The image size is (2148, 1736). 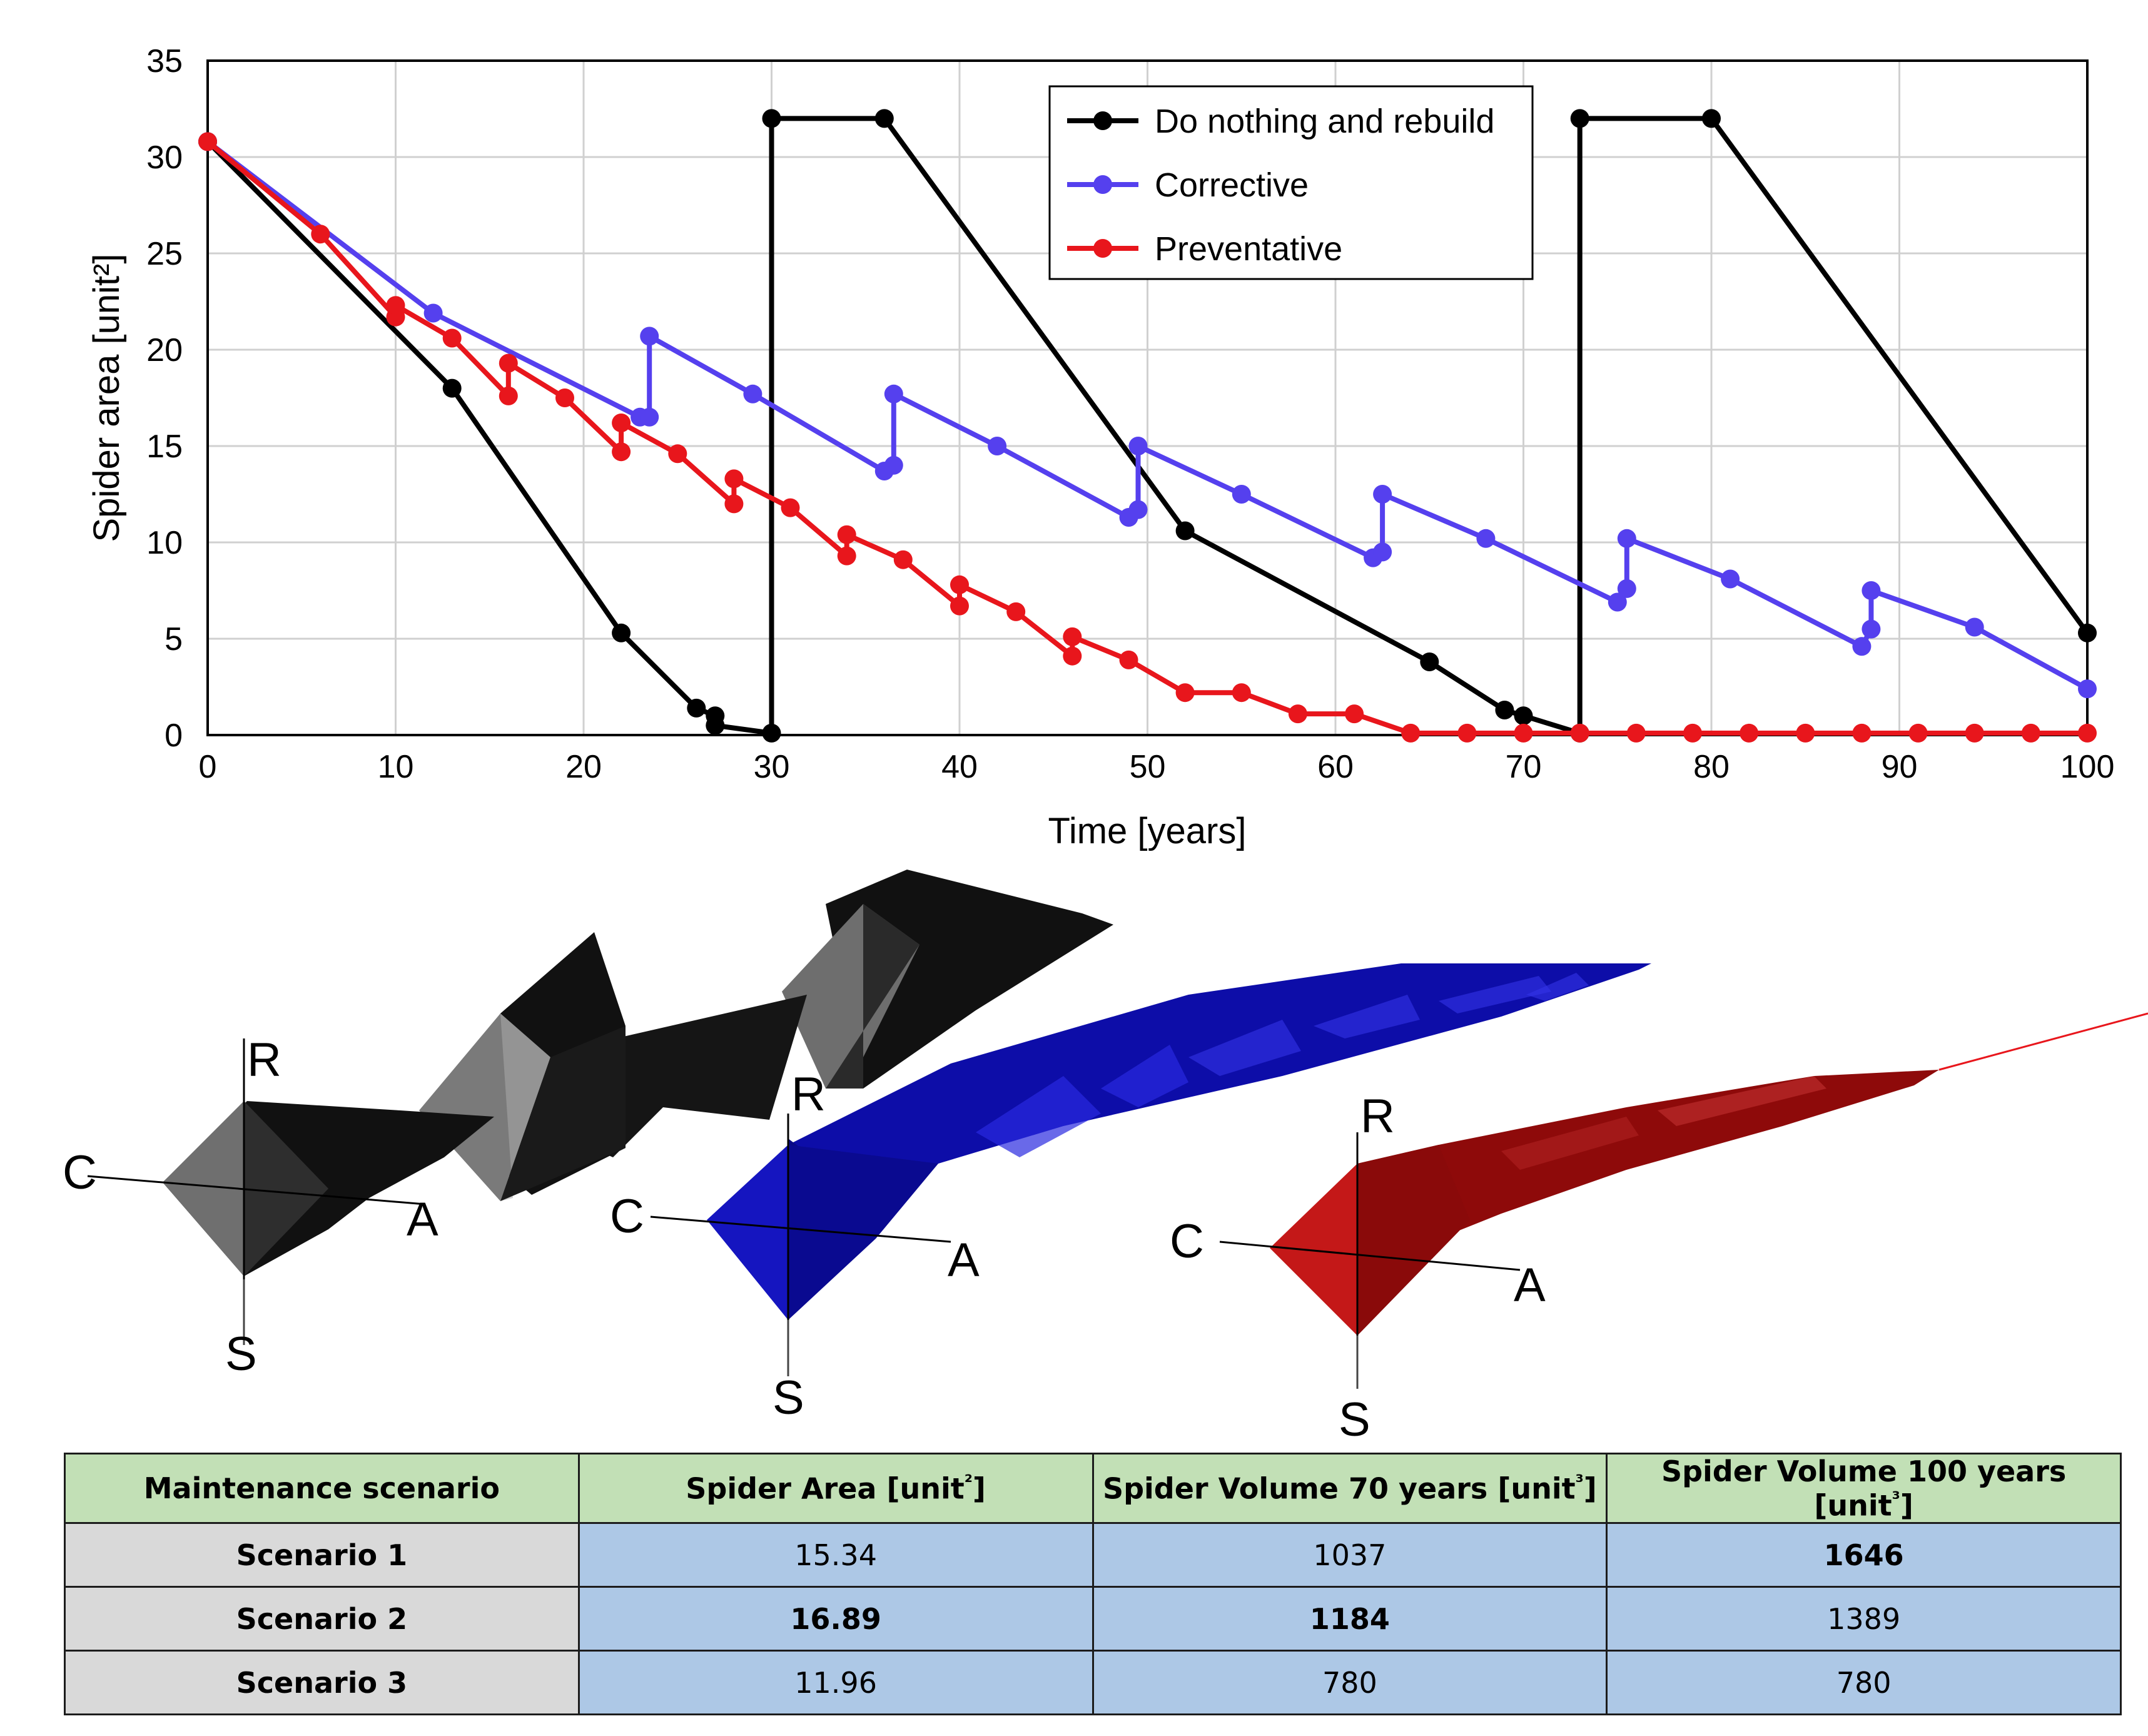 I want to click on y-axis-label: Spider area [unit²], so click(x=106, y=398).